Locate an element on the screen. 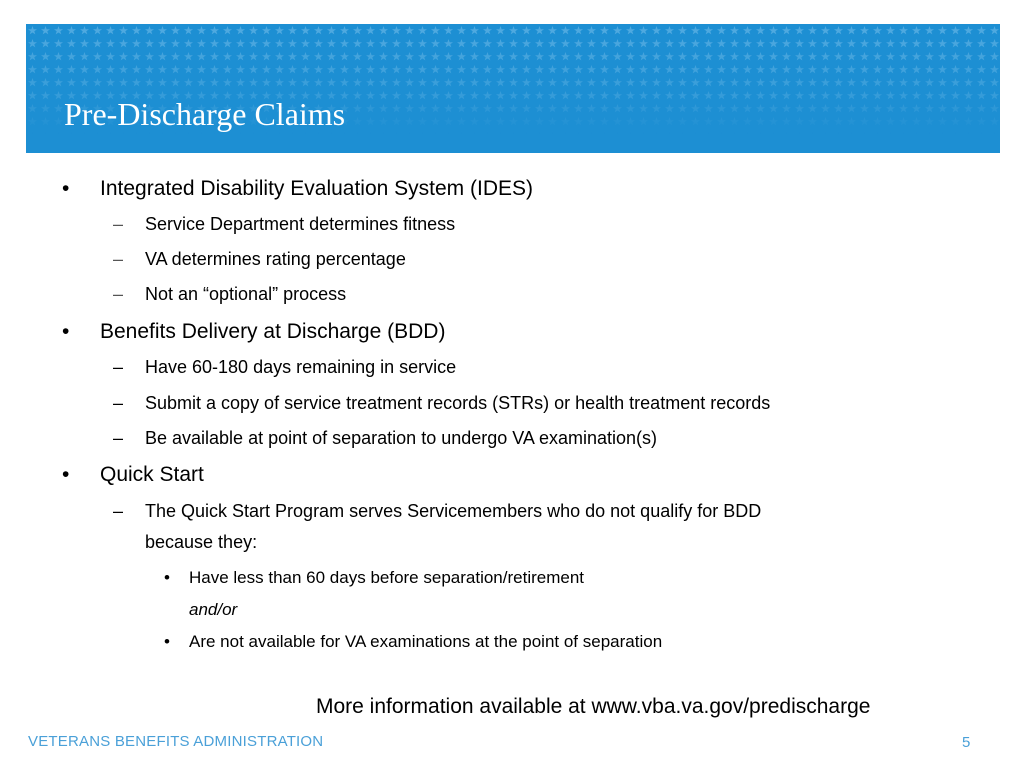 This screenshot has height=768, width=1024. slide-title: Pre-Discharge Claims is located at coordinates (205, 114).